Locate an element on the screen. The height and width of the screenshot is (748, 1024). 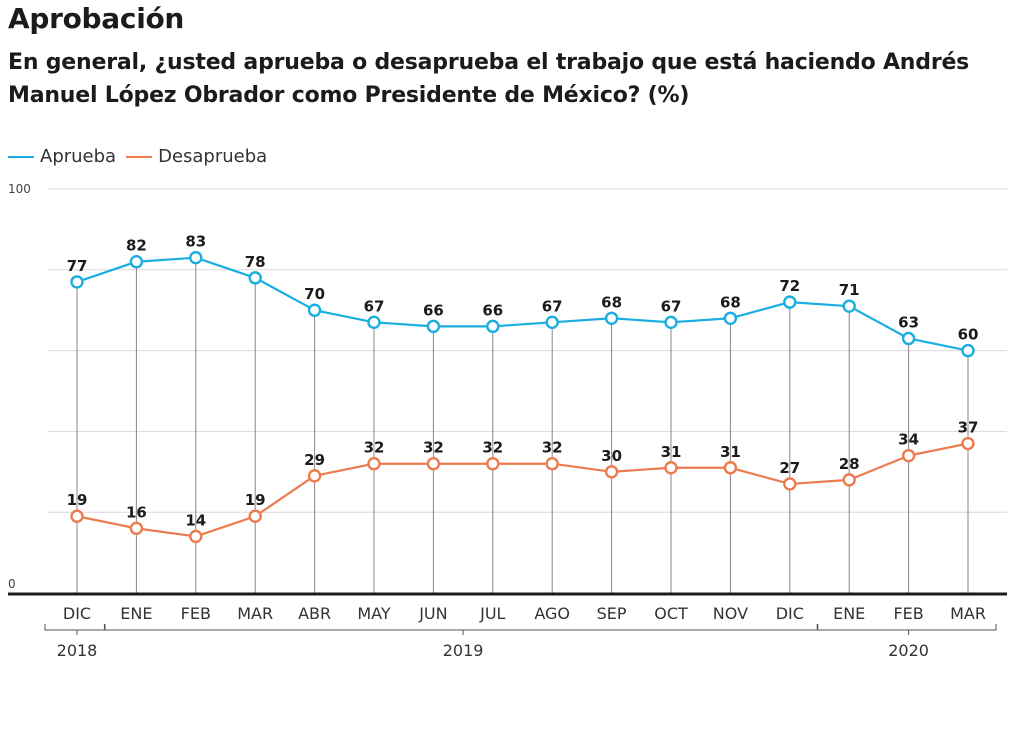
data-label-aprueba: 77 is located at coordinates (77, 266).